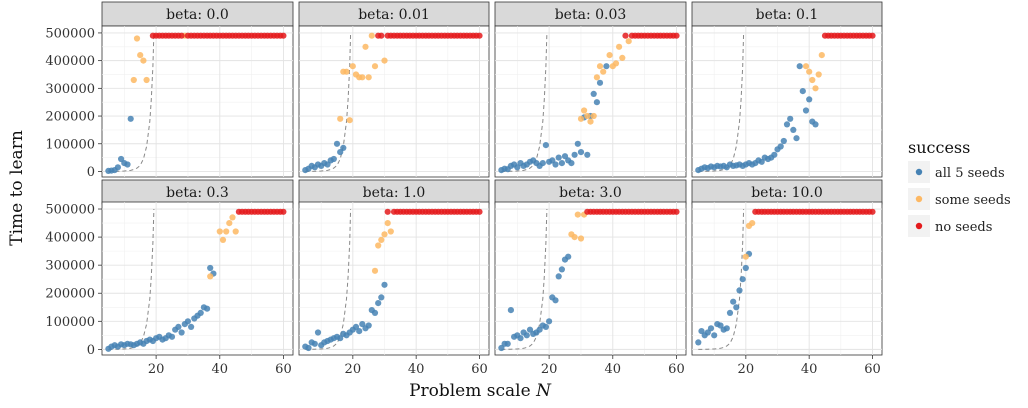 This screenshot has width=1028, height=408. Describe the element at coordinates (939, 147) in the screenshot. I see `legend-title: success` at that location.